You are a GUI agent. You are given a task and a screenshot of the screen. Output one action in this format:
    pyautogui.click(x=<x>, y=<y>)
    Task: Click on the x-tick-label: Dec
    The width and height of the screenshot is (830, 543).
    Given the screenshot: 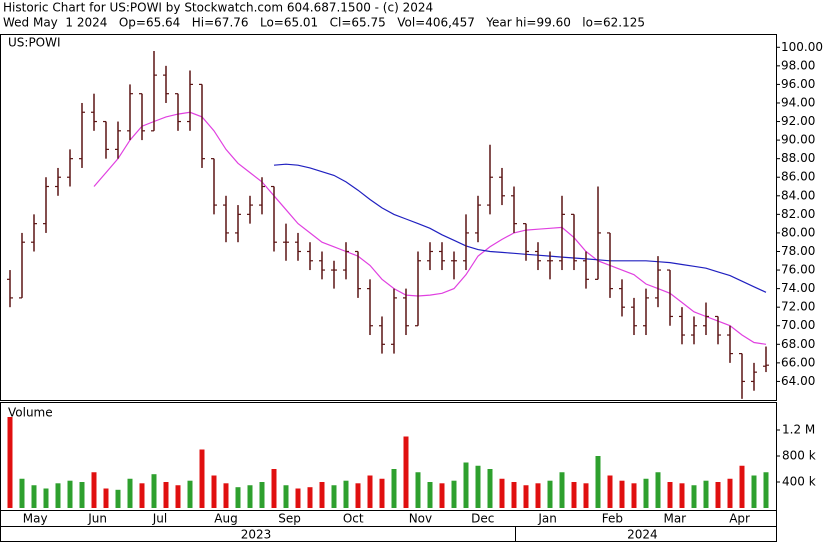 What is the action you would take?
    pyautogui.click(x=482, y=519)
    